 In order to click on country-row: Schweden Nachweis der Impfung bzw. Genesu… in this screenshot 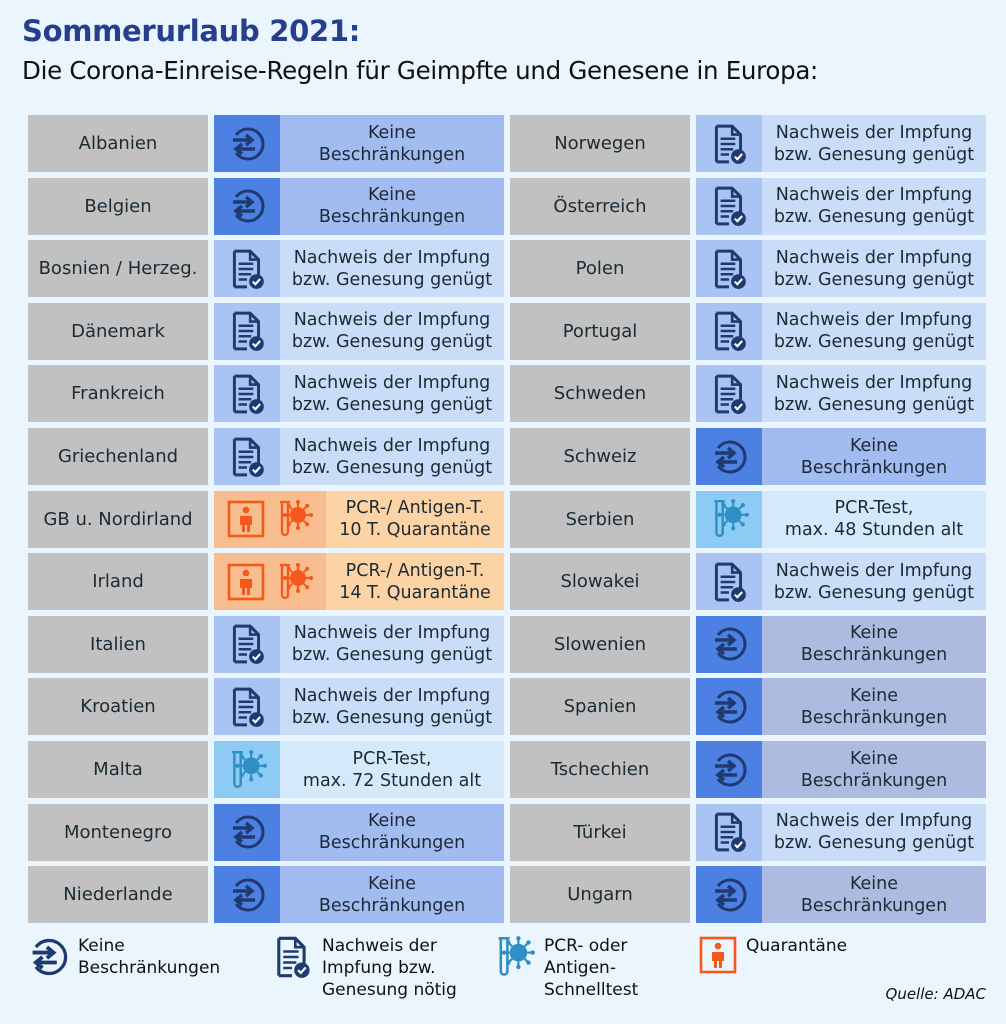, I will do `click(748, 394)`.